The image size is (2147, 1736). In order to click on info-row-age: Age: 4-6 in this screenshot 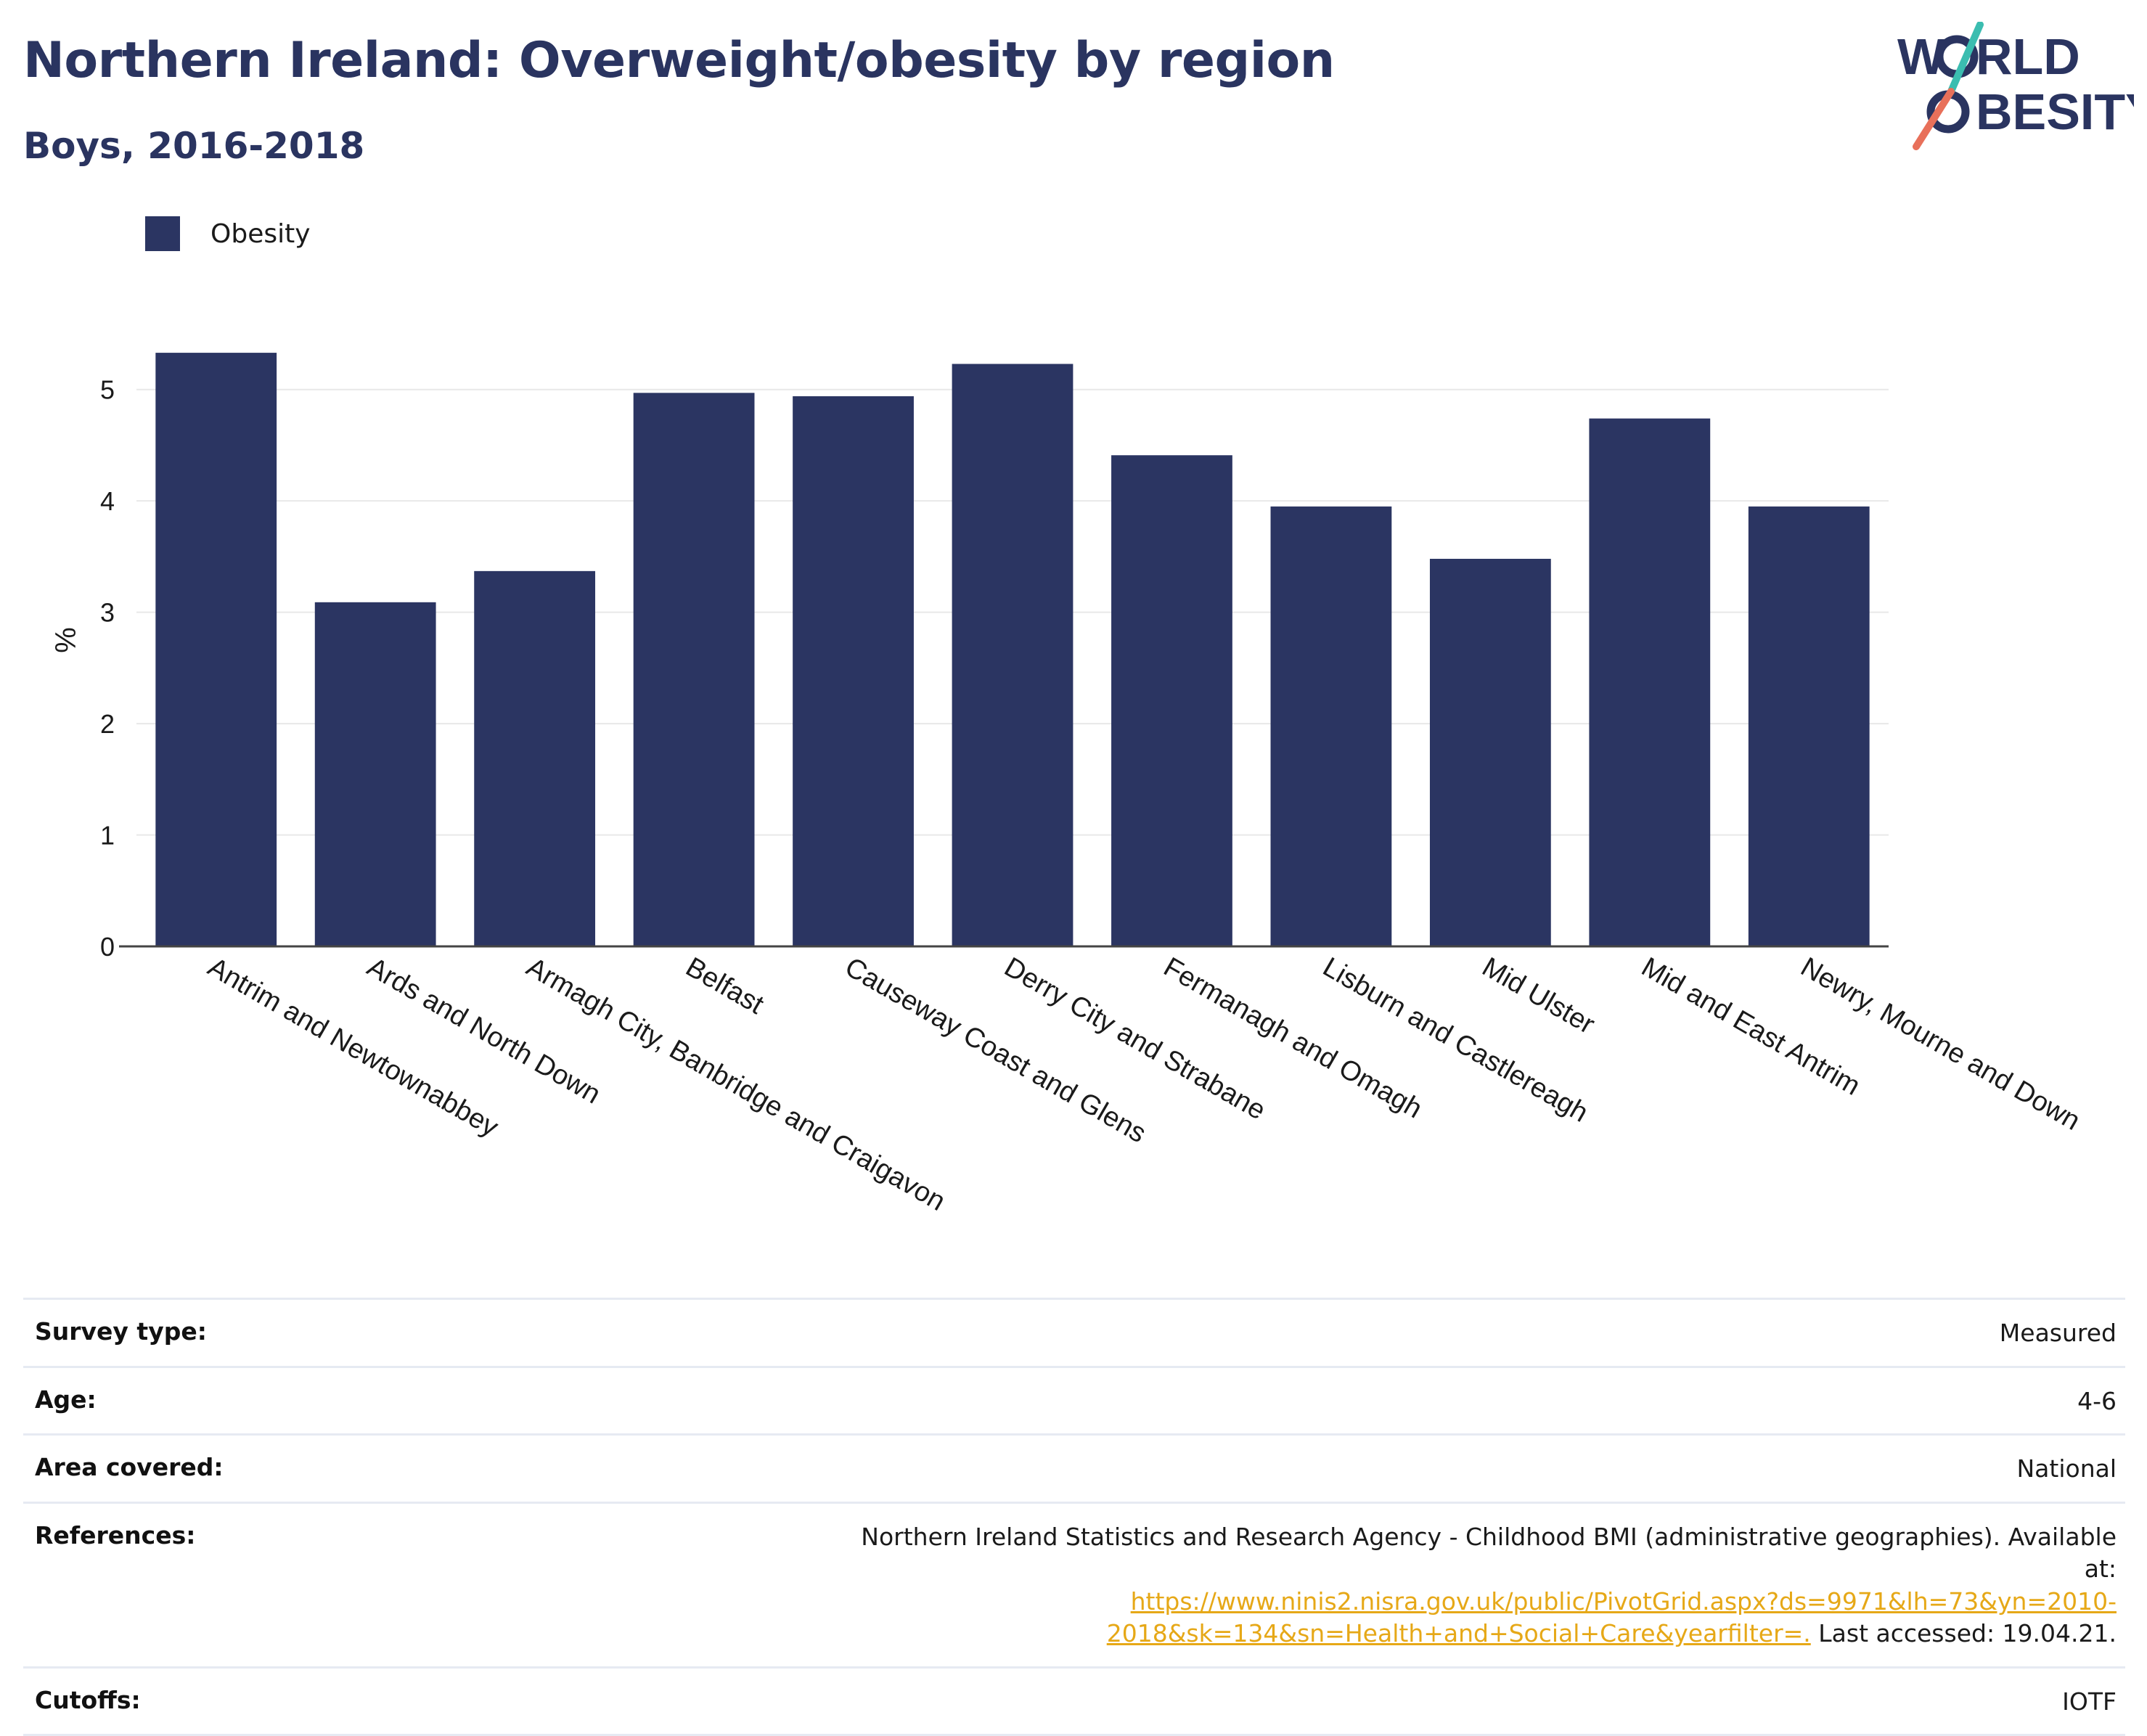, I will do `click(1074, 1399)`.